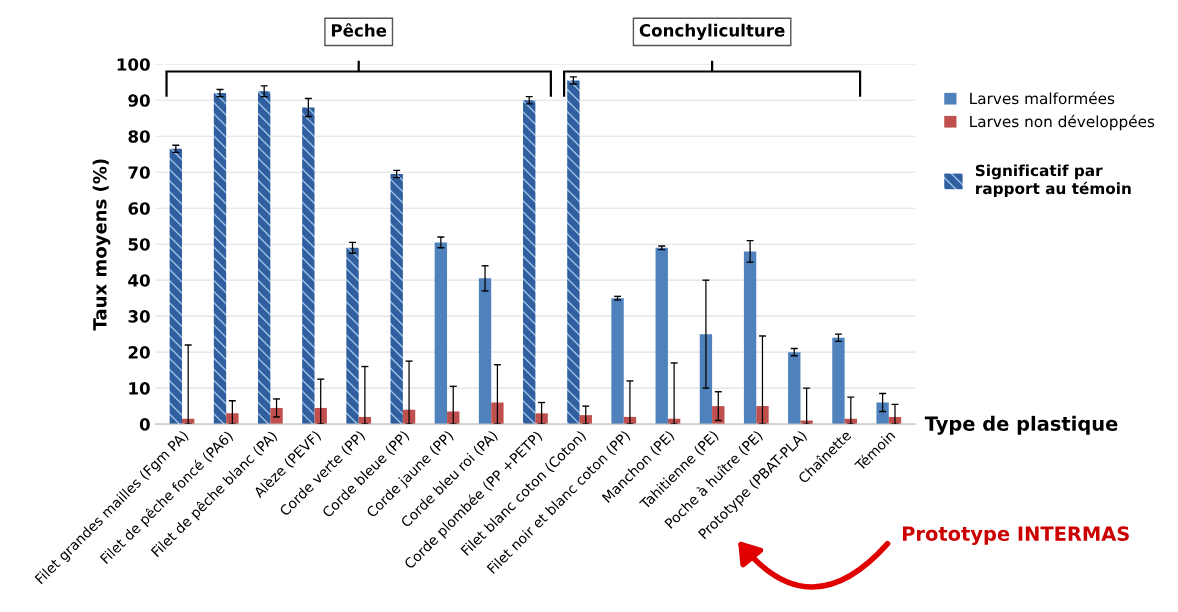 This screenshot has height=612, width=1178. I want to click on text: Pêche, so click(359, 30).